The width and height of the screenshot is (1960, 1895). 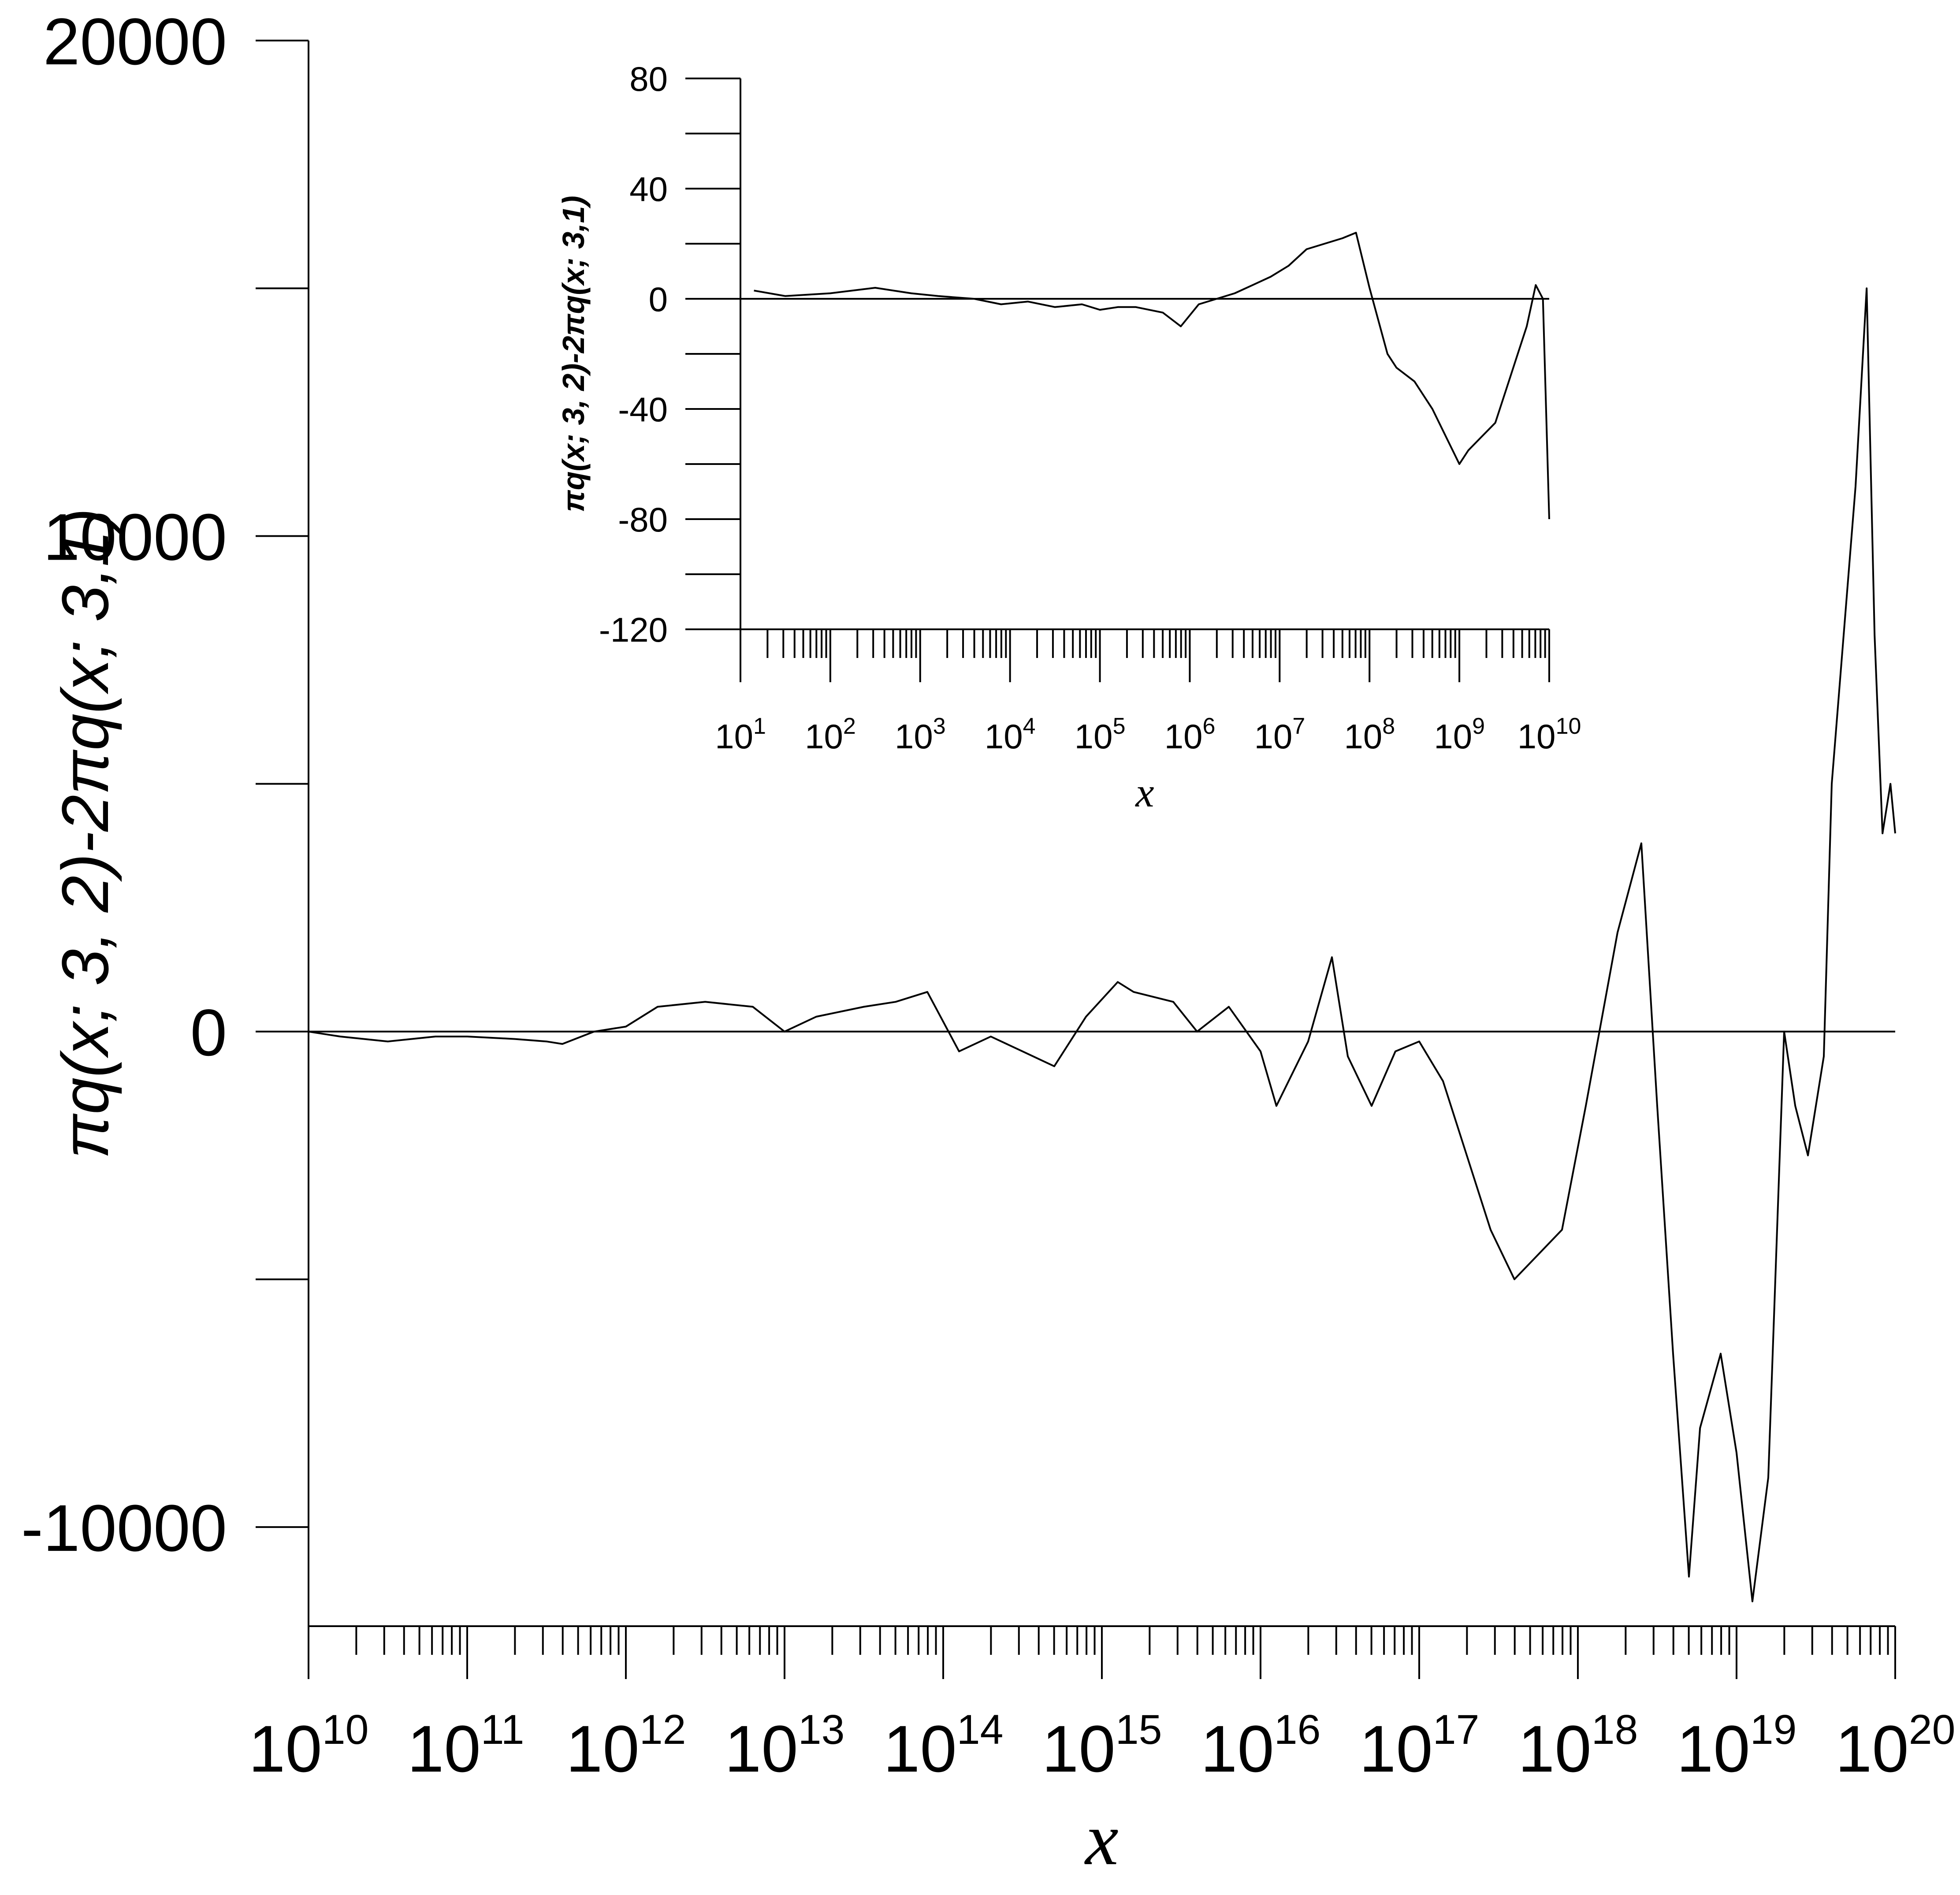 I want to click on data-series-line, so click(x=1152, y=376).